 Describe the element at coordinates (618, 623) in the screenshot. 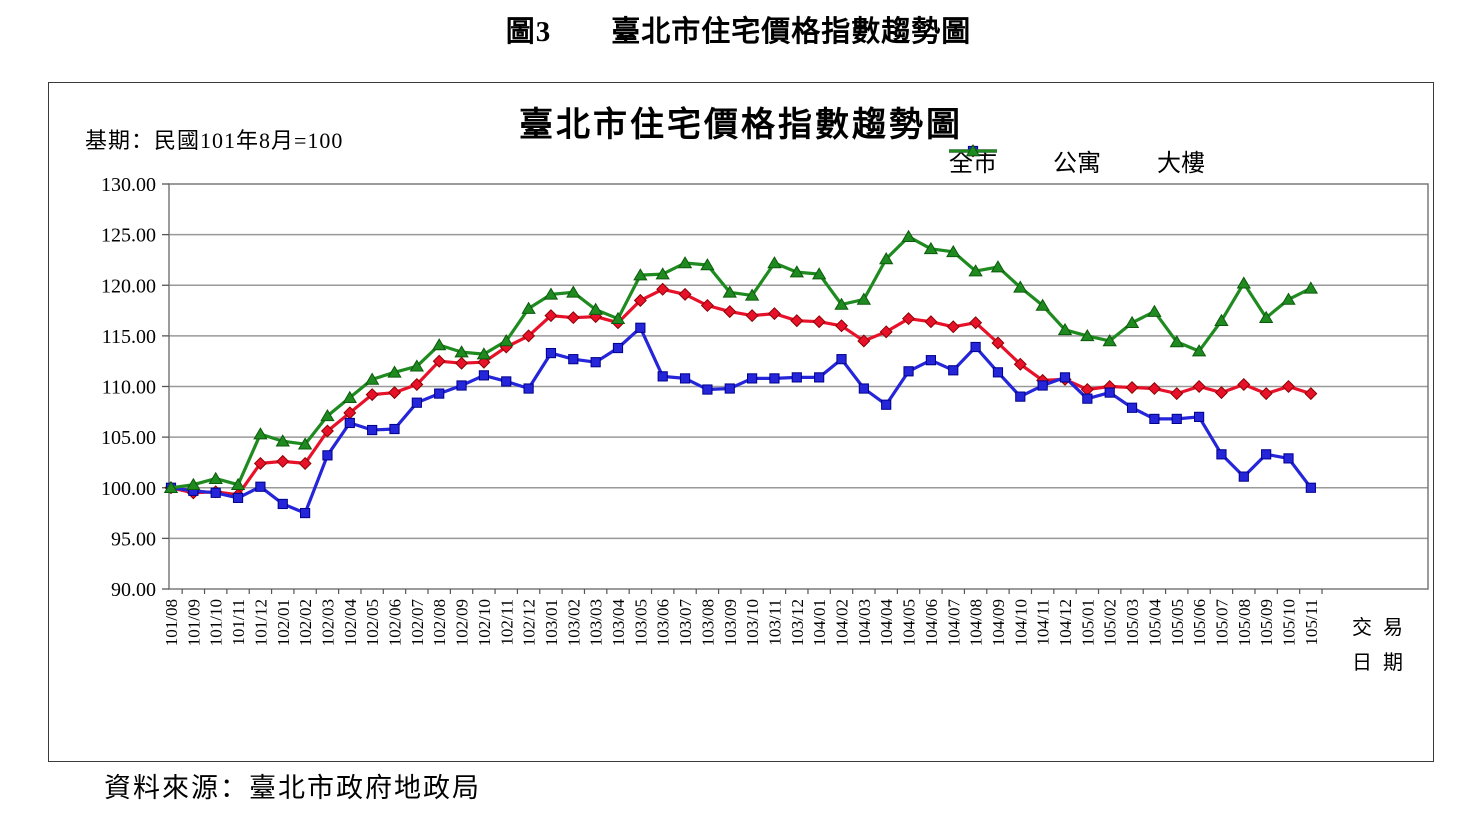

I see `x-tick-label: 103/04` at that location.